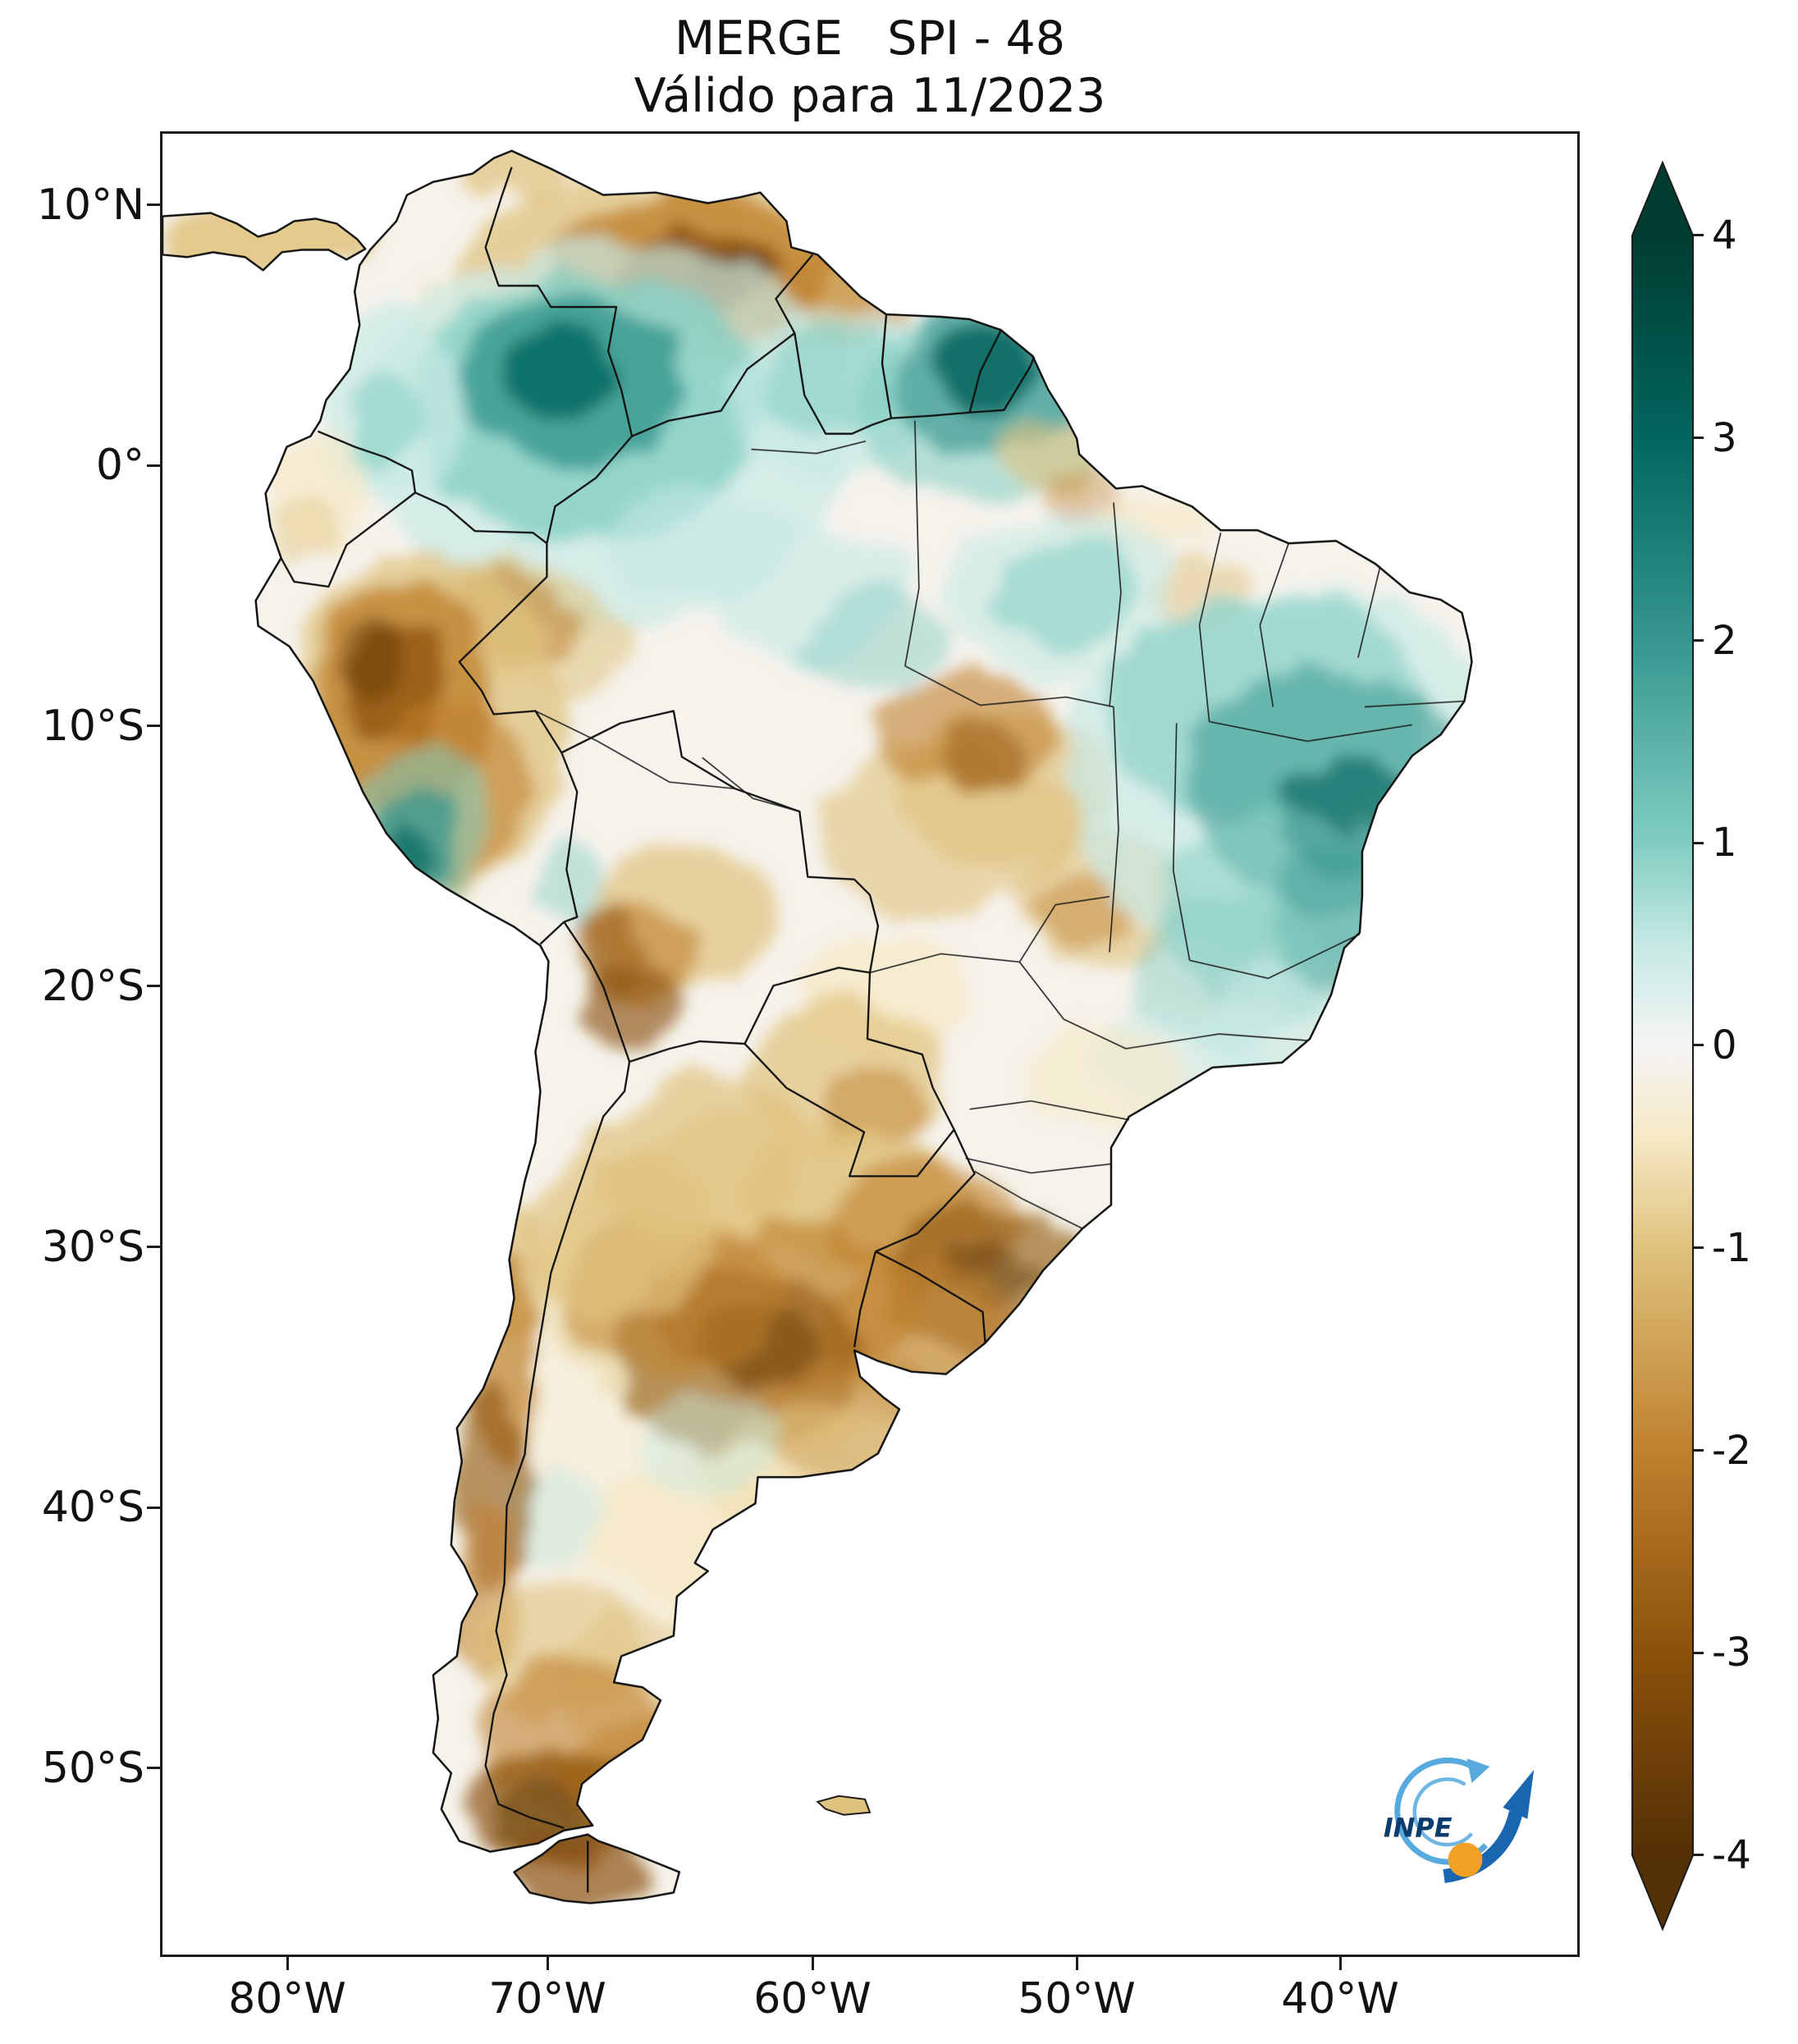 The image size is (1798, 2044). What do you see at coordinates (1340, 1999) in the screenshot?
I see `lon-tick-label: 40°W` at bounding box center [1340, 1999].